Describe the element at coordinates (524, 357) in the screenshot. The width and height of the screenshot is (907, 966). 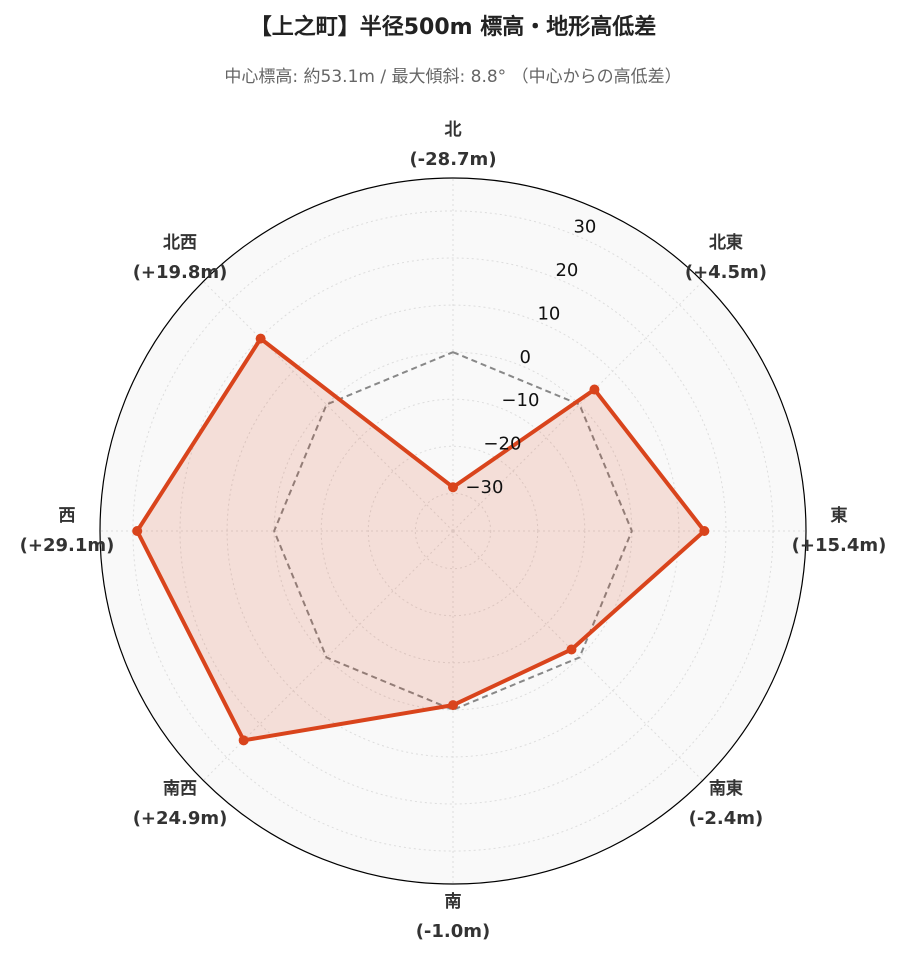
I see `radial-tick-label: 0` at that location.